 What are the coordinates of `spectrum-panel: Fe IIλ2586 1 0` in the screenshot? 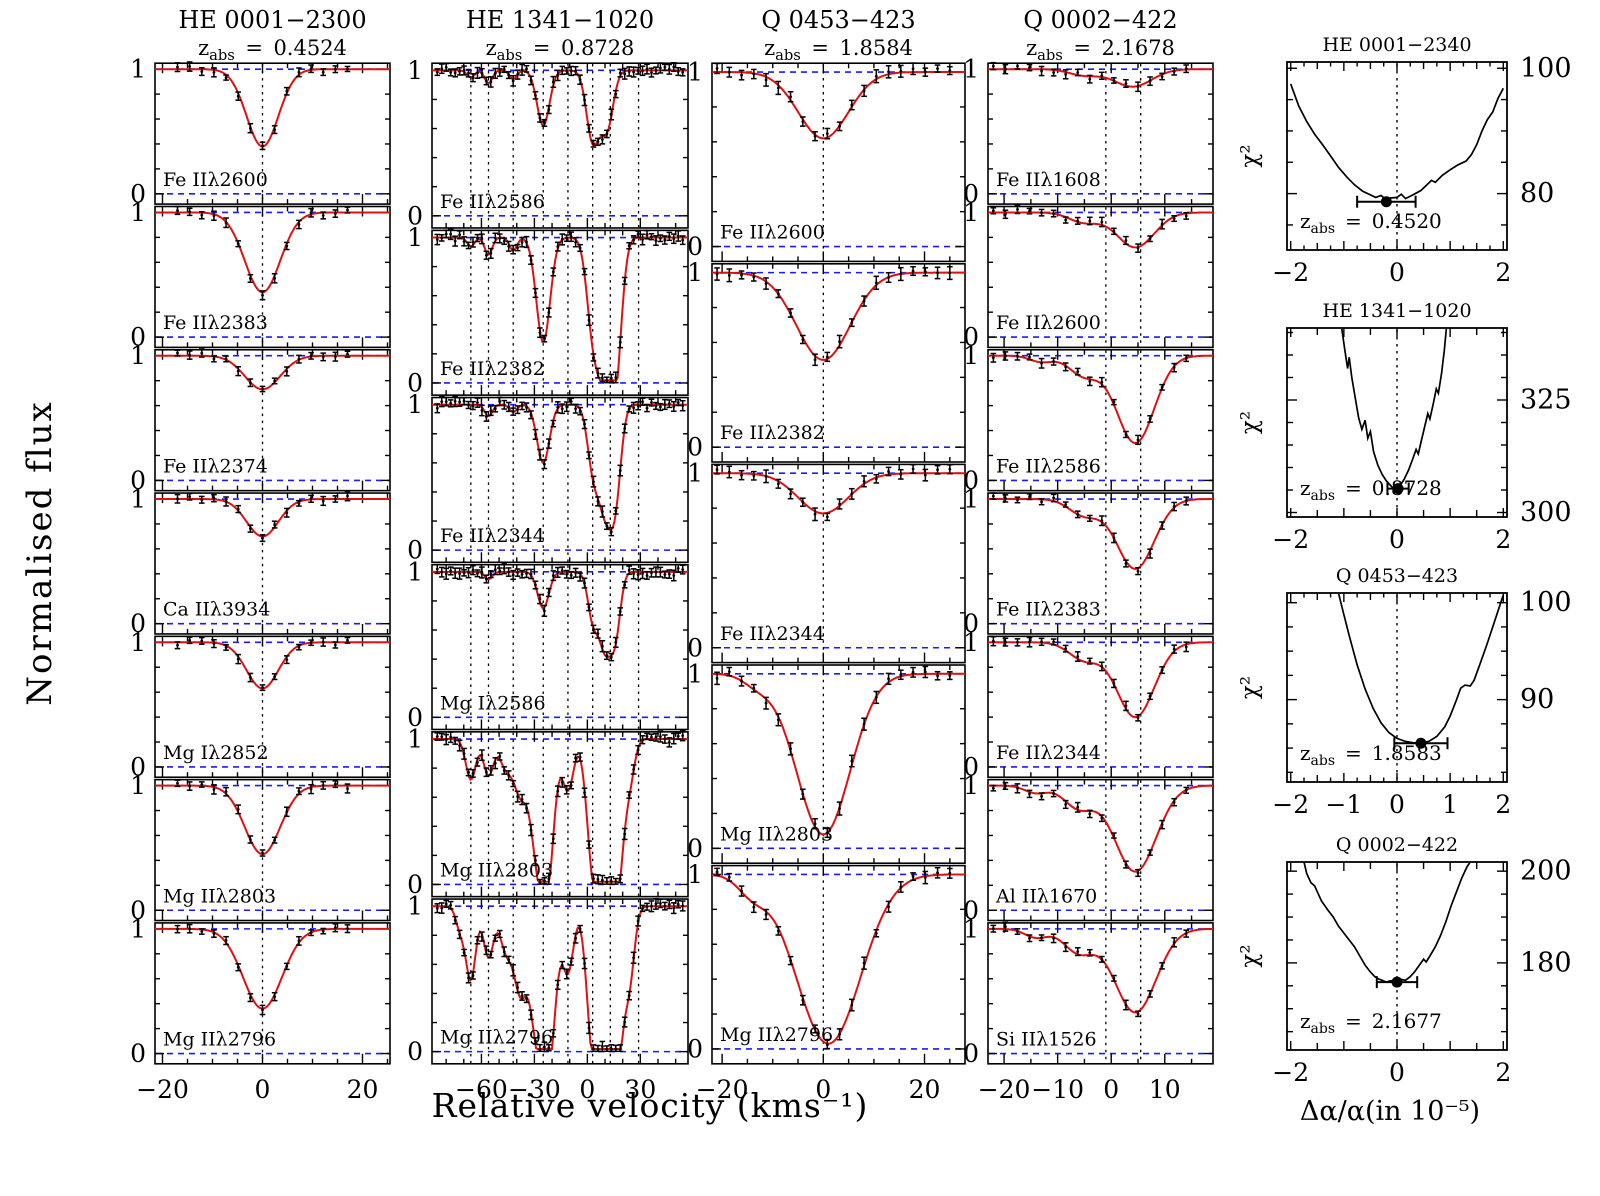 It's located at (548, 143).